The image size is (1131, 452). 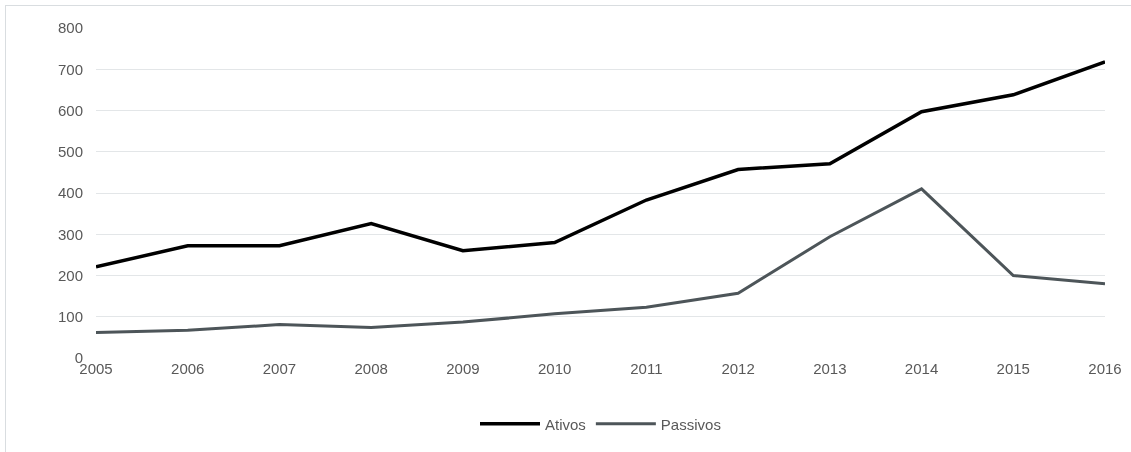 What do you see at coordinates (70, 69) in the screenshot?
I see `y-tick-label: 700` at bounding box center [70, 69].